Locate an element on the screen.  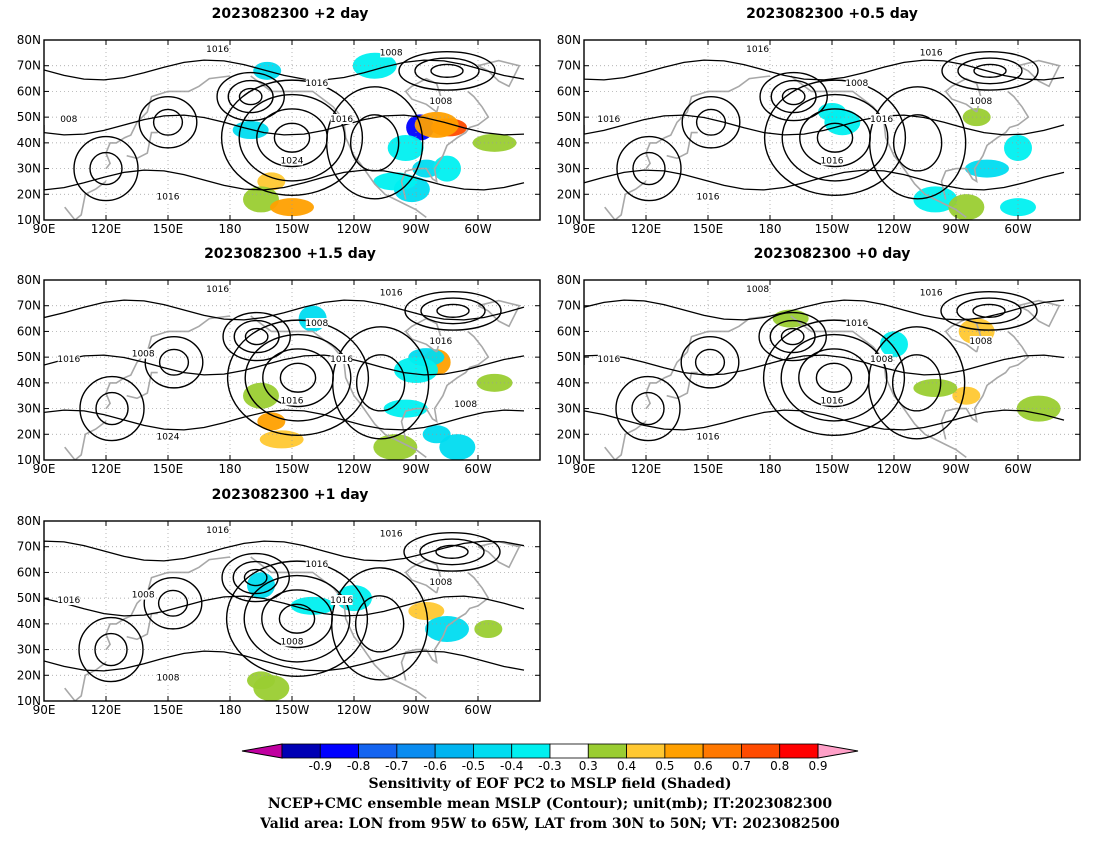
colorbar-label: 0.9 is located at coordinates (817, 765).